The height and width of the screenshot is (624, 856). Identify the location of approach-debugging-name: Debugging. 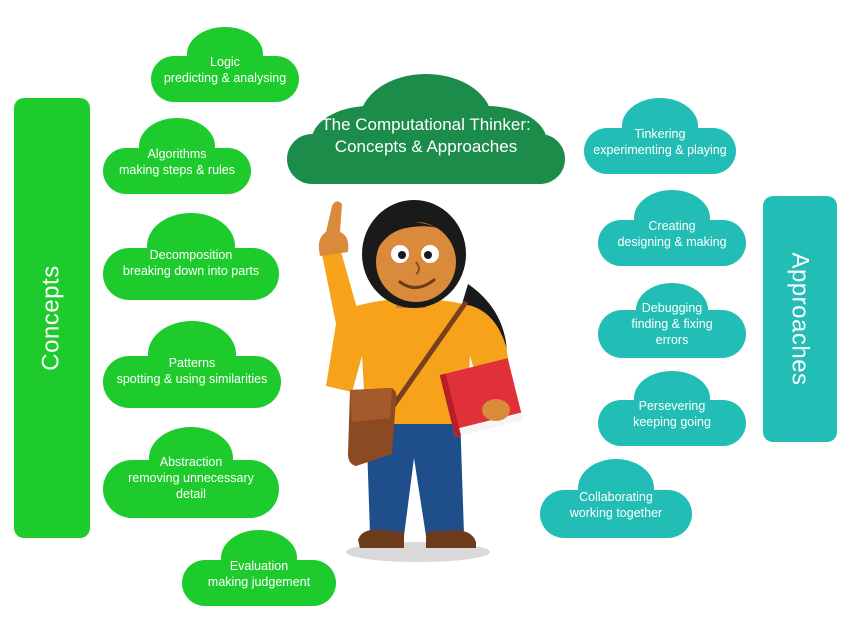
(672, 308).